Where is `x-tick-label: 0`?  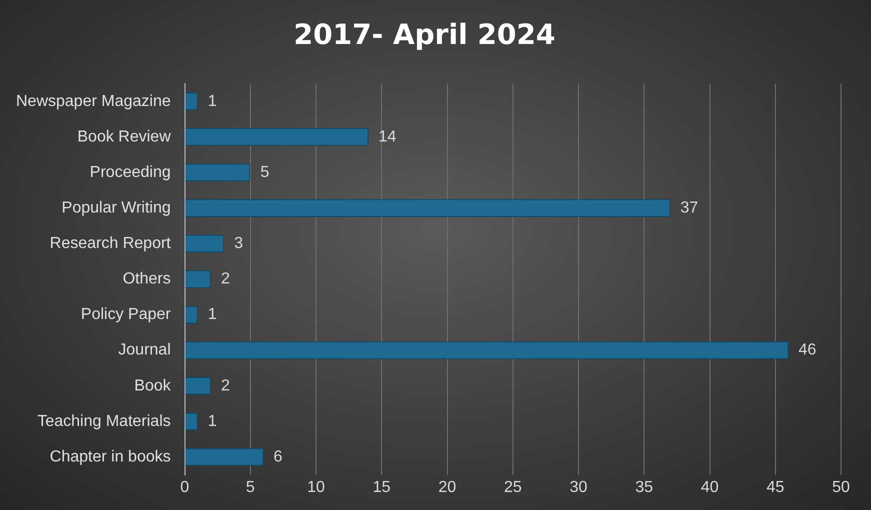
x-tick-label: 0 is located at coordinates (185, 487).